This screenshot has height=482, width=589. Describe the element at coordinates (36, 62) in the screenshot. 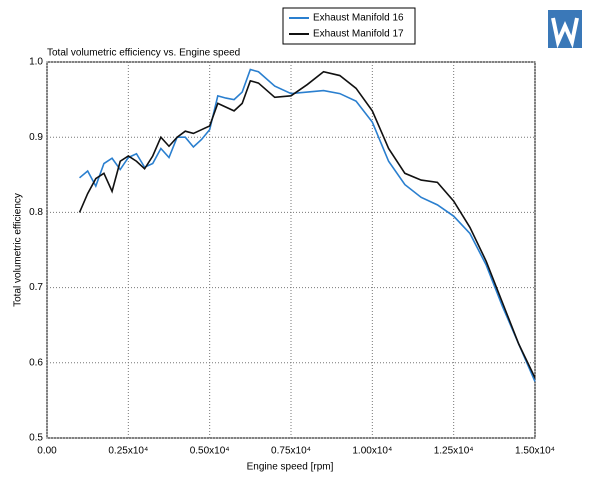

I see `y-tick-label: 1.0` at that location.